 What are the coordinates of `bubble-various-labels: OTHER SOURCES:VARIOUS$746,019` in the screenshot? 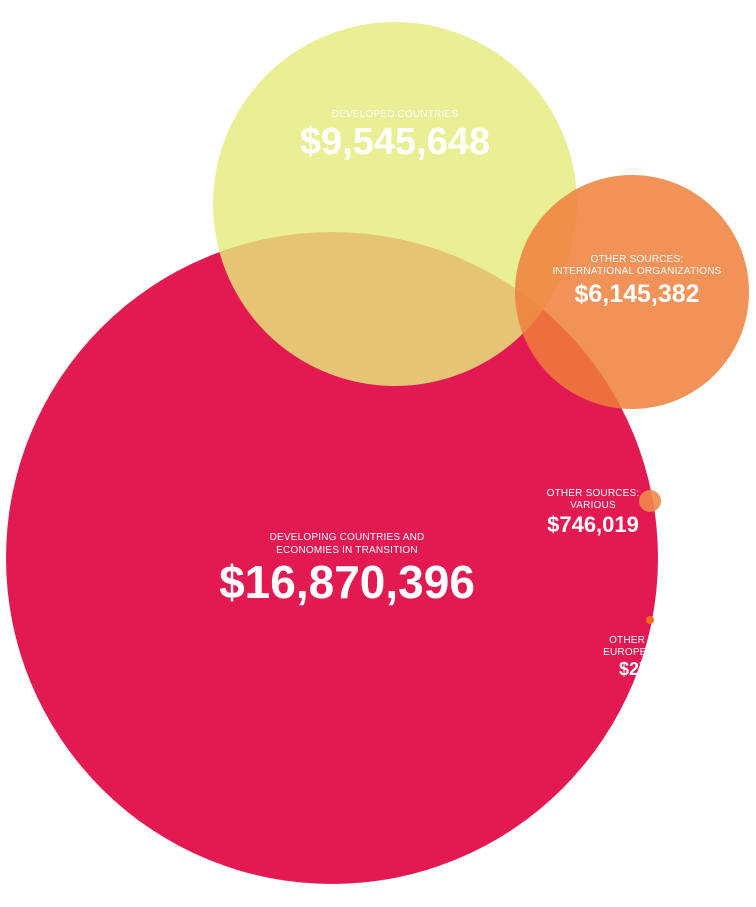 It's located at (593, 512).